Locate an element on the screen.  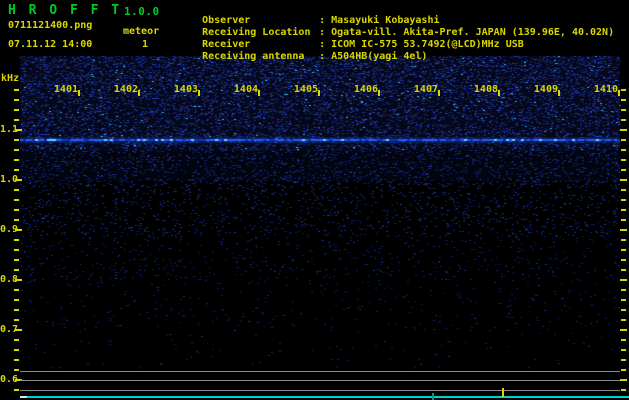
info-row-antenna: Receiving antenna: A504HB(yagi 4el) is located at coordinates (302, 57).